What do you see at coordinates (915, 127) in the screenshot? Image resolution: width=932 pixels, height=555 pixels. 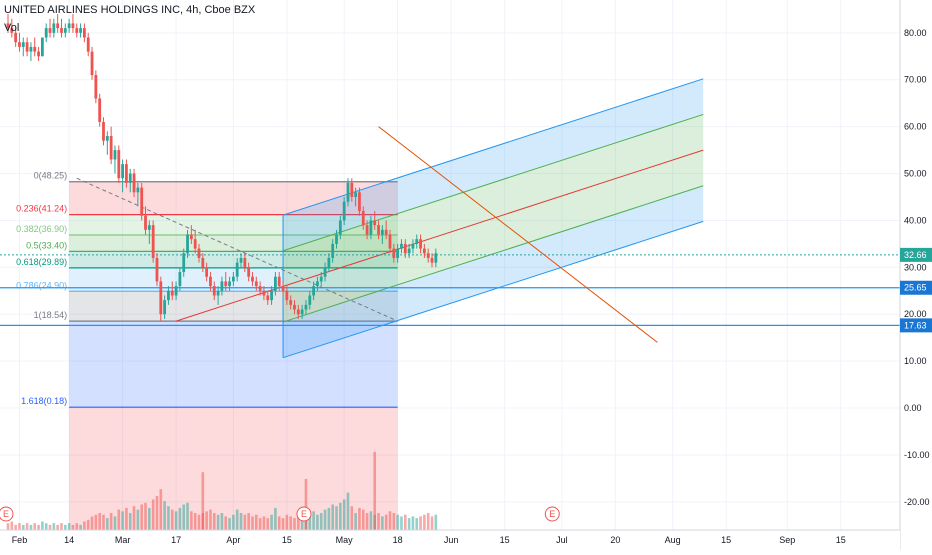 I see `y-tick-label: 60.00` at bounding box center [915, 127].